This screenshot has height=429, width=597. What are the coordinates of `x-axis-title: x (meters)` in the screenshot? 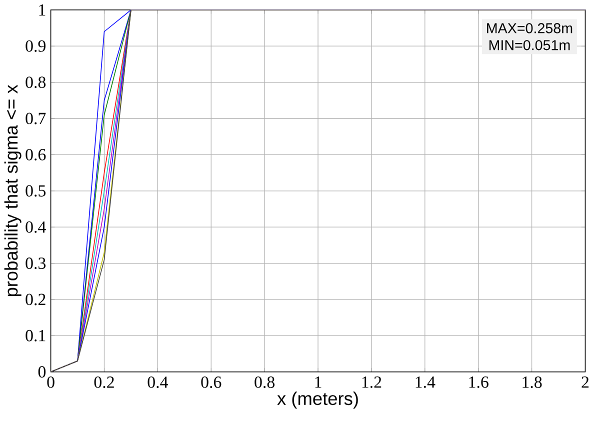 It's located at (317, 400).